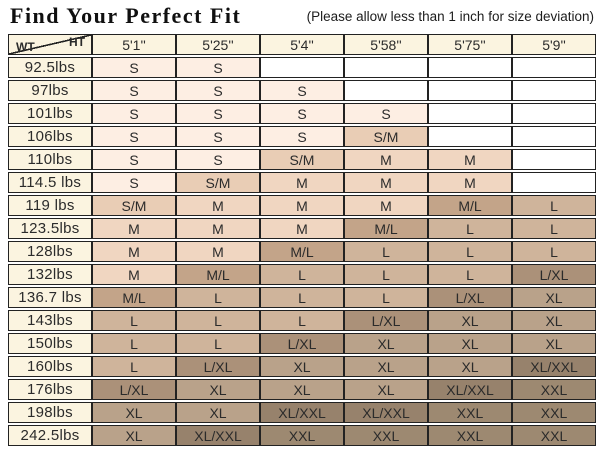 This screenshot has width=600, height=450. I want to click on table-row: 97lbs S S S, so click(302, 90).